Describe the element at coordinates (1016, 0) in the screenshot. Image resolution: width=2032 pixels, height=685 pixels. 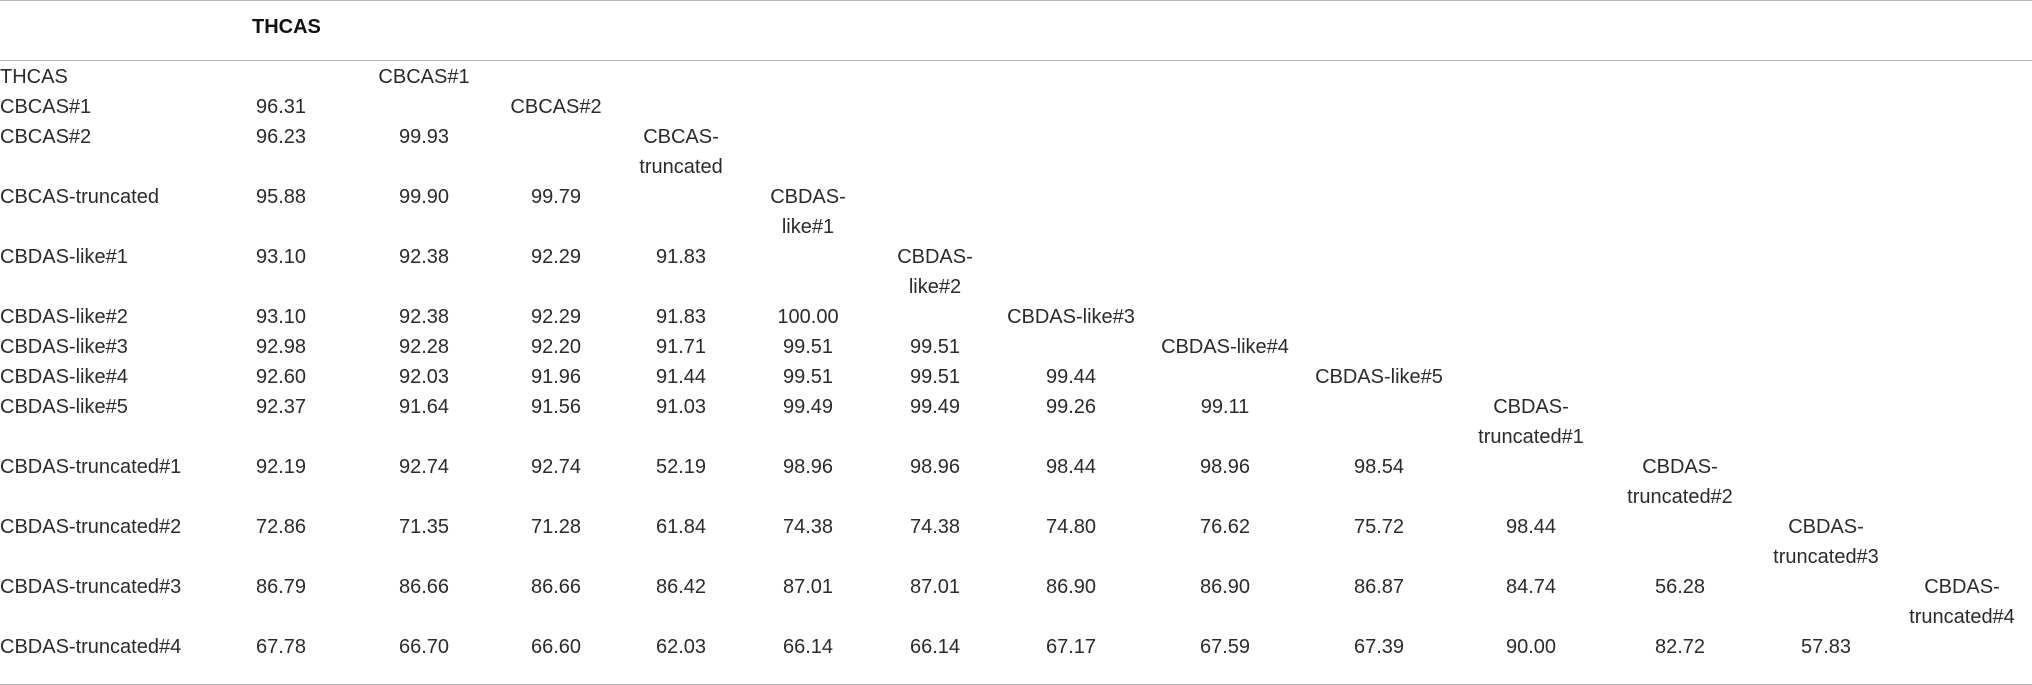
I see `top-rule` at that location.